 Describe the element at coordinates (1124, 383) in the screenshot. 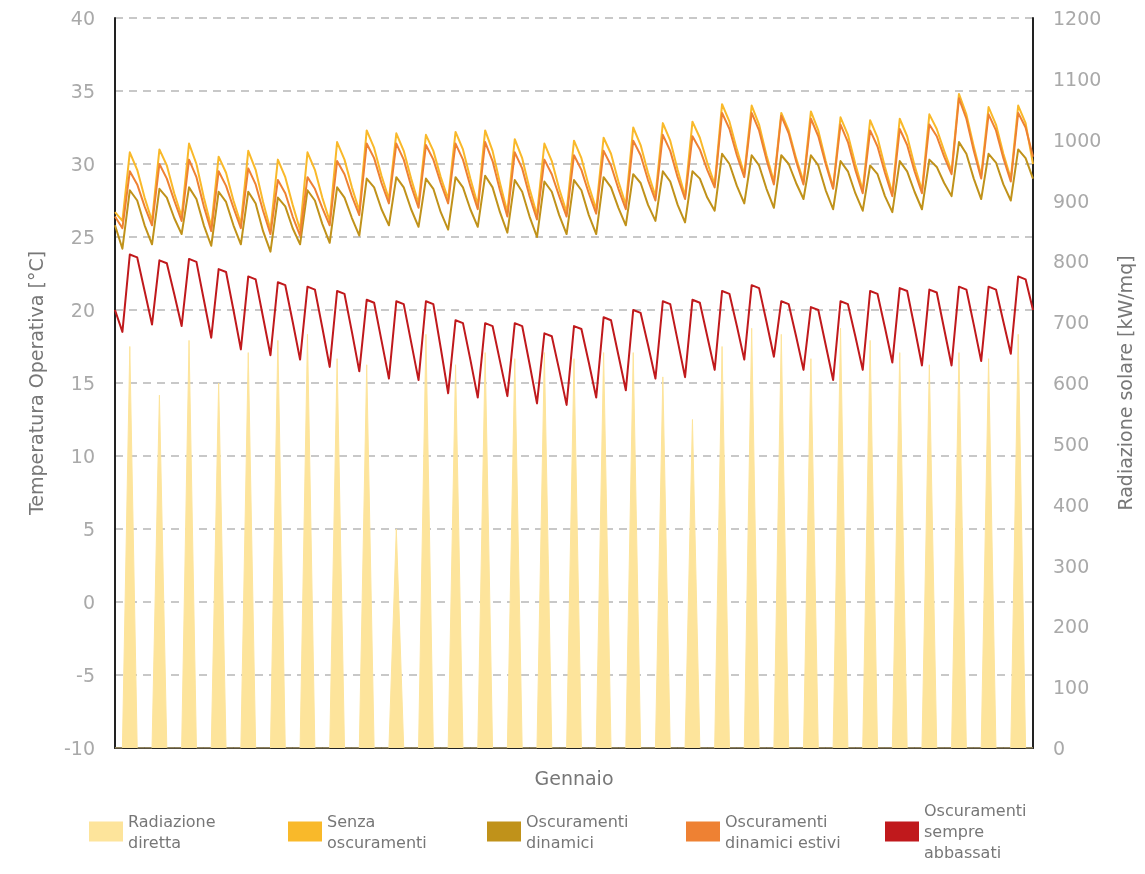

I see `y2-axis-title: Radiazione solare [kW/mq]` at that location.